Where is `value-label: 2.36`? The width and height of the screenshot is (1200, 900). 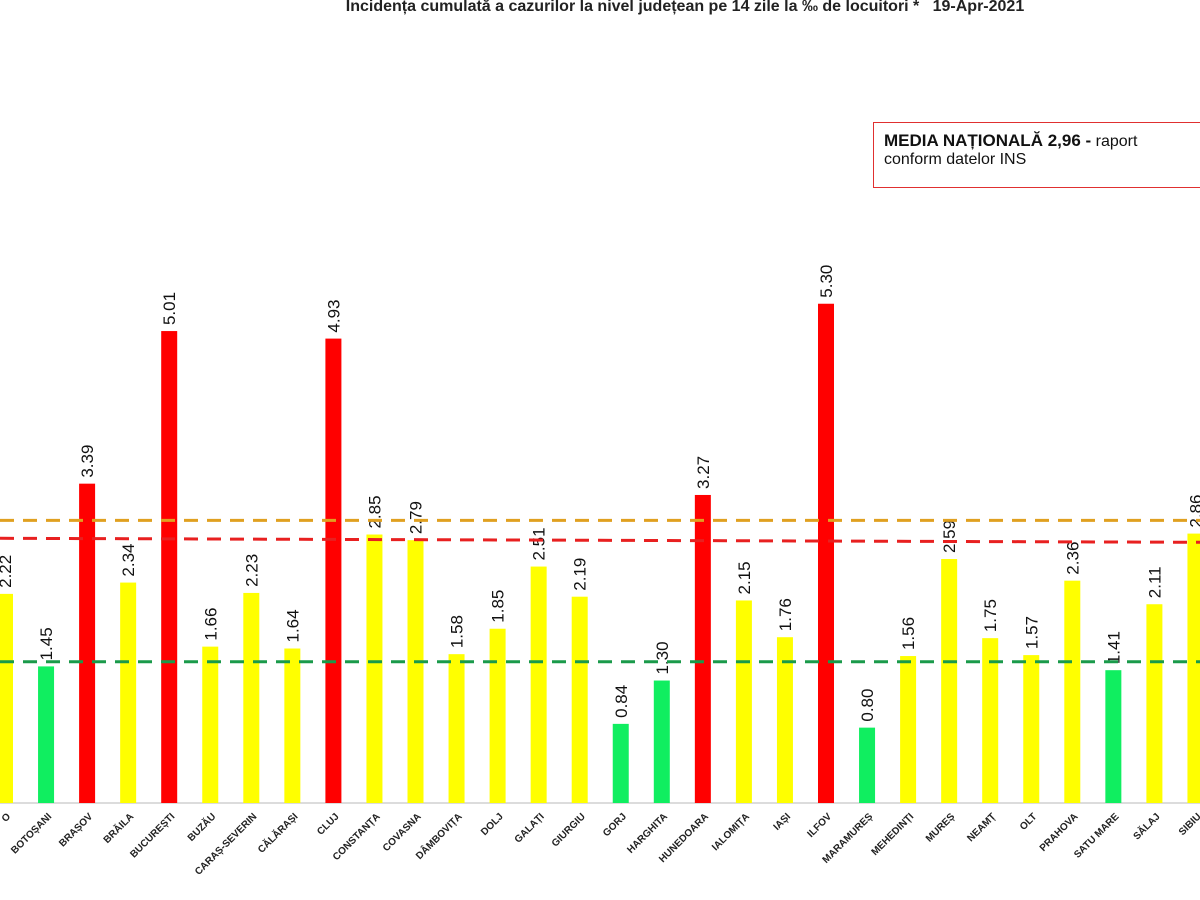
value-label: 2.36 is located at coordinates (1072, 558).